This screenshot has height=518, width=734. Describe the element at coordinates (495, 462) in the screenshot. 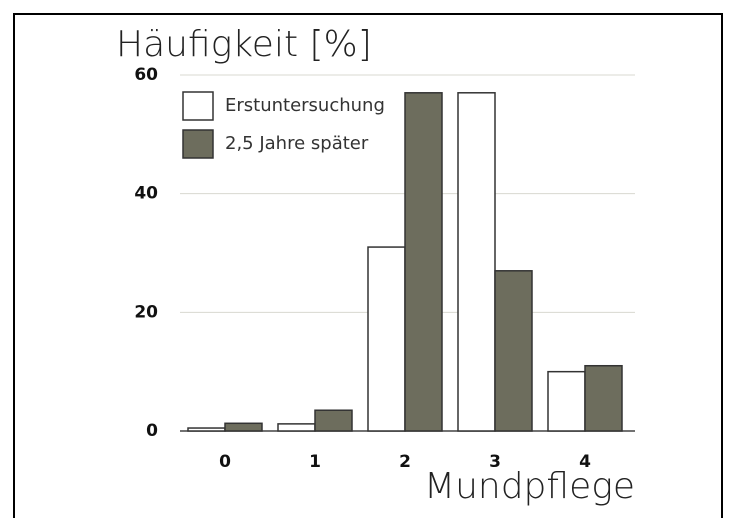

I see `x-tick-label: 3` at that location.